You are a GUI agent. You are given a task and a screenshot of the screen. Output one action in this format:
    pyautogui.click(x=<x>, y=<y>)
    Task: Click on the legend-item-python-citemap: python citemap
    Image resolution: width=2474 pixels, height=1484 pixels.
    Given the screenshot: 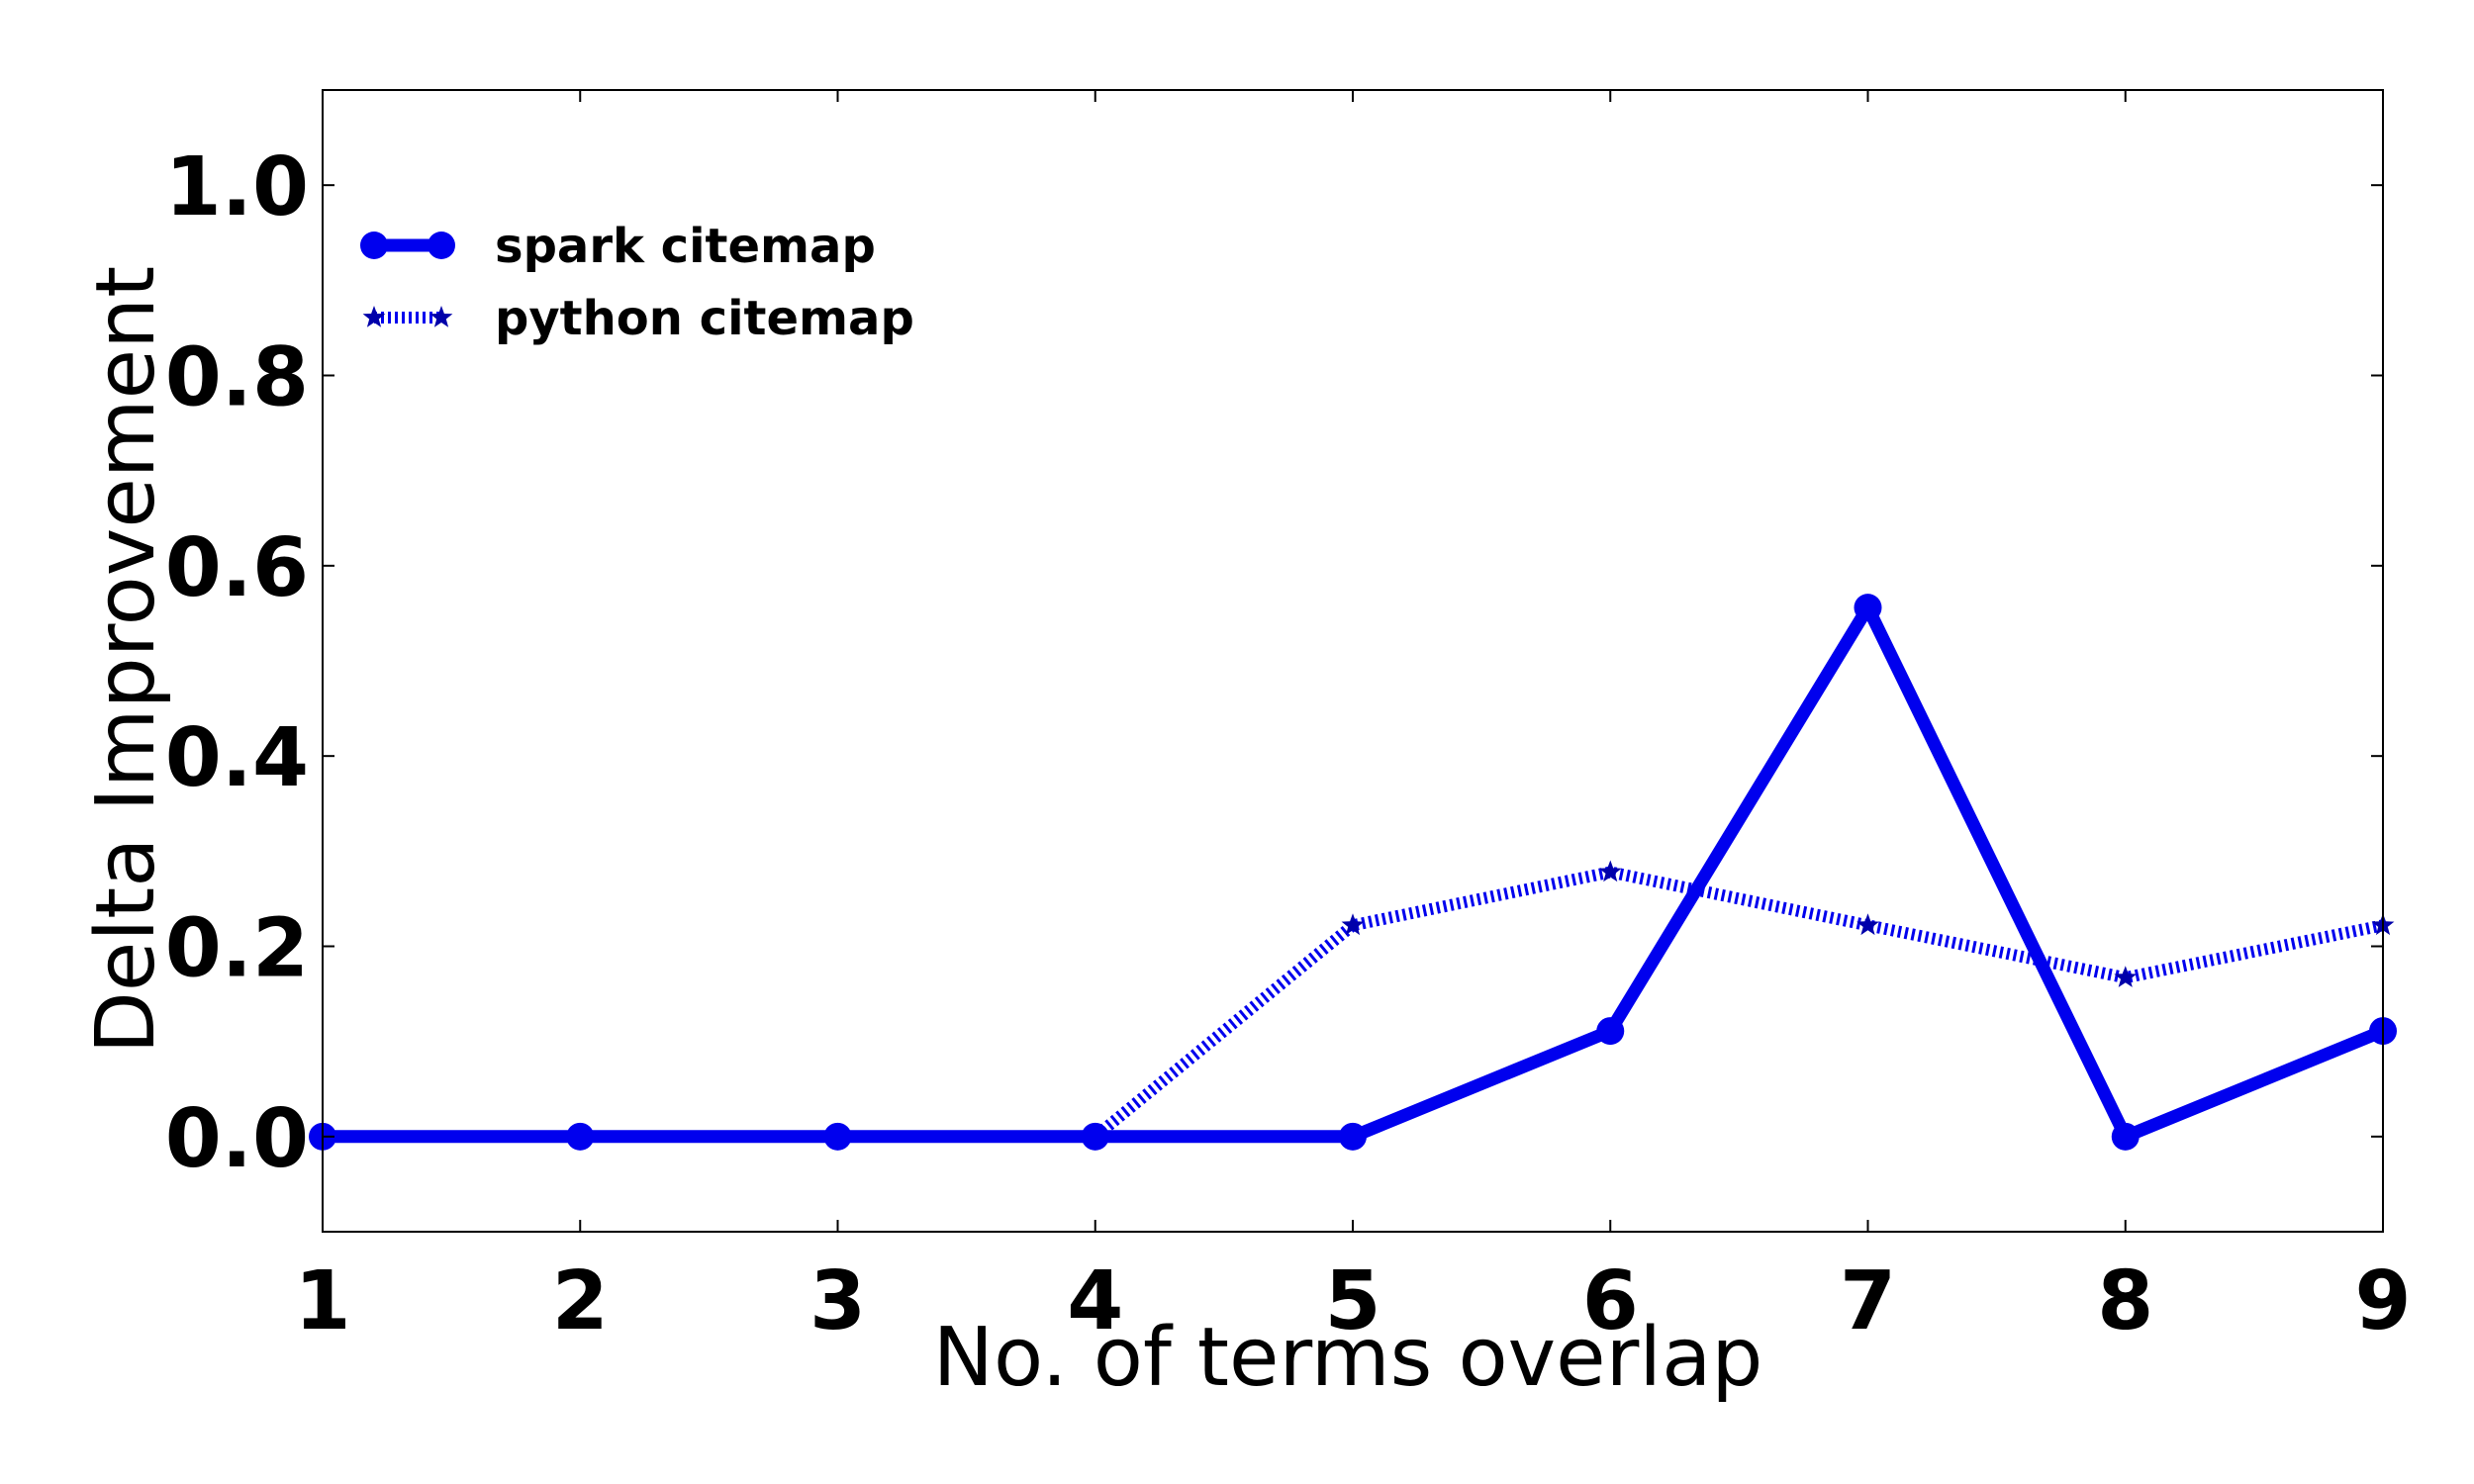 What is the action you would take?
    pyautogui.click(x=638, y=318)
    